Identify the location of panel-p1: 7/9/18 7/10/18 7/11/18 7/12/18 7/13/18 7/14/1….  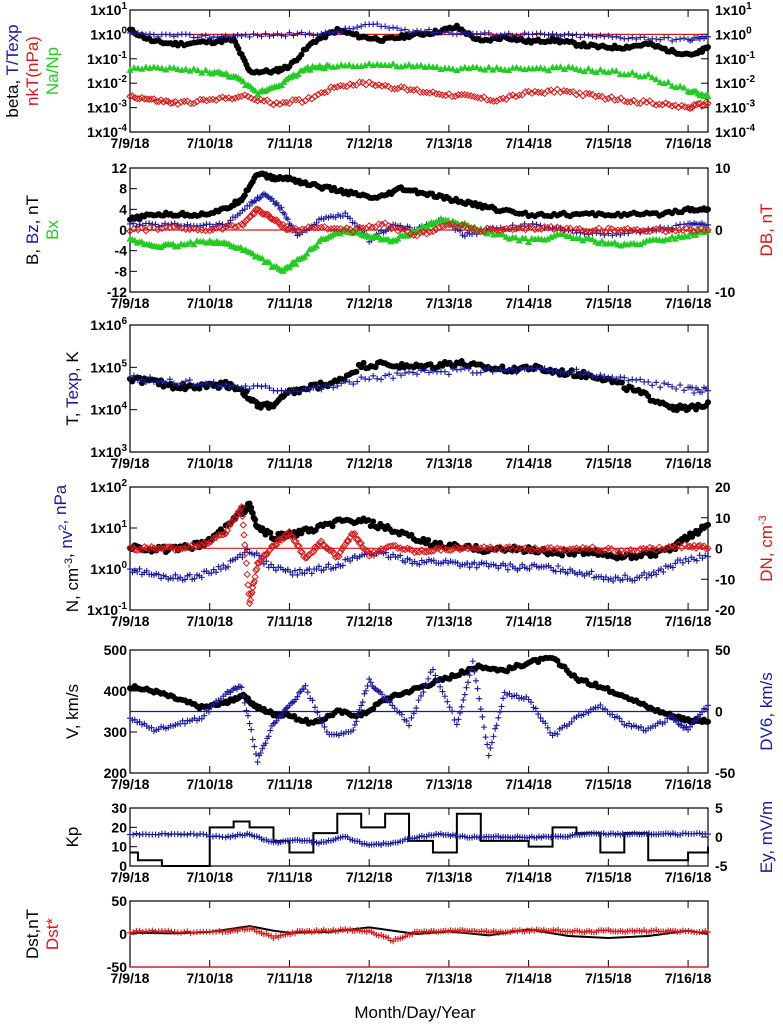
(379, 76).